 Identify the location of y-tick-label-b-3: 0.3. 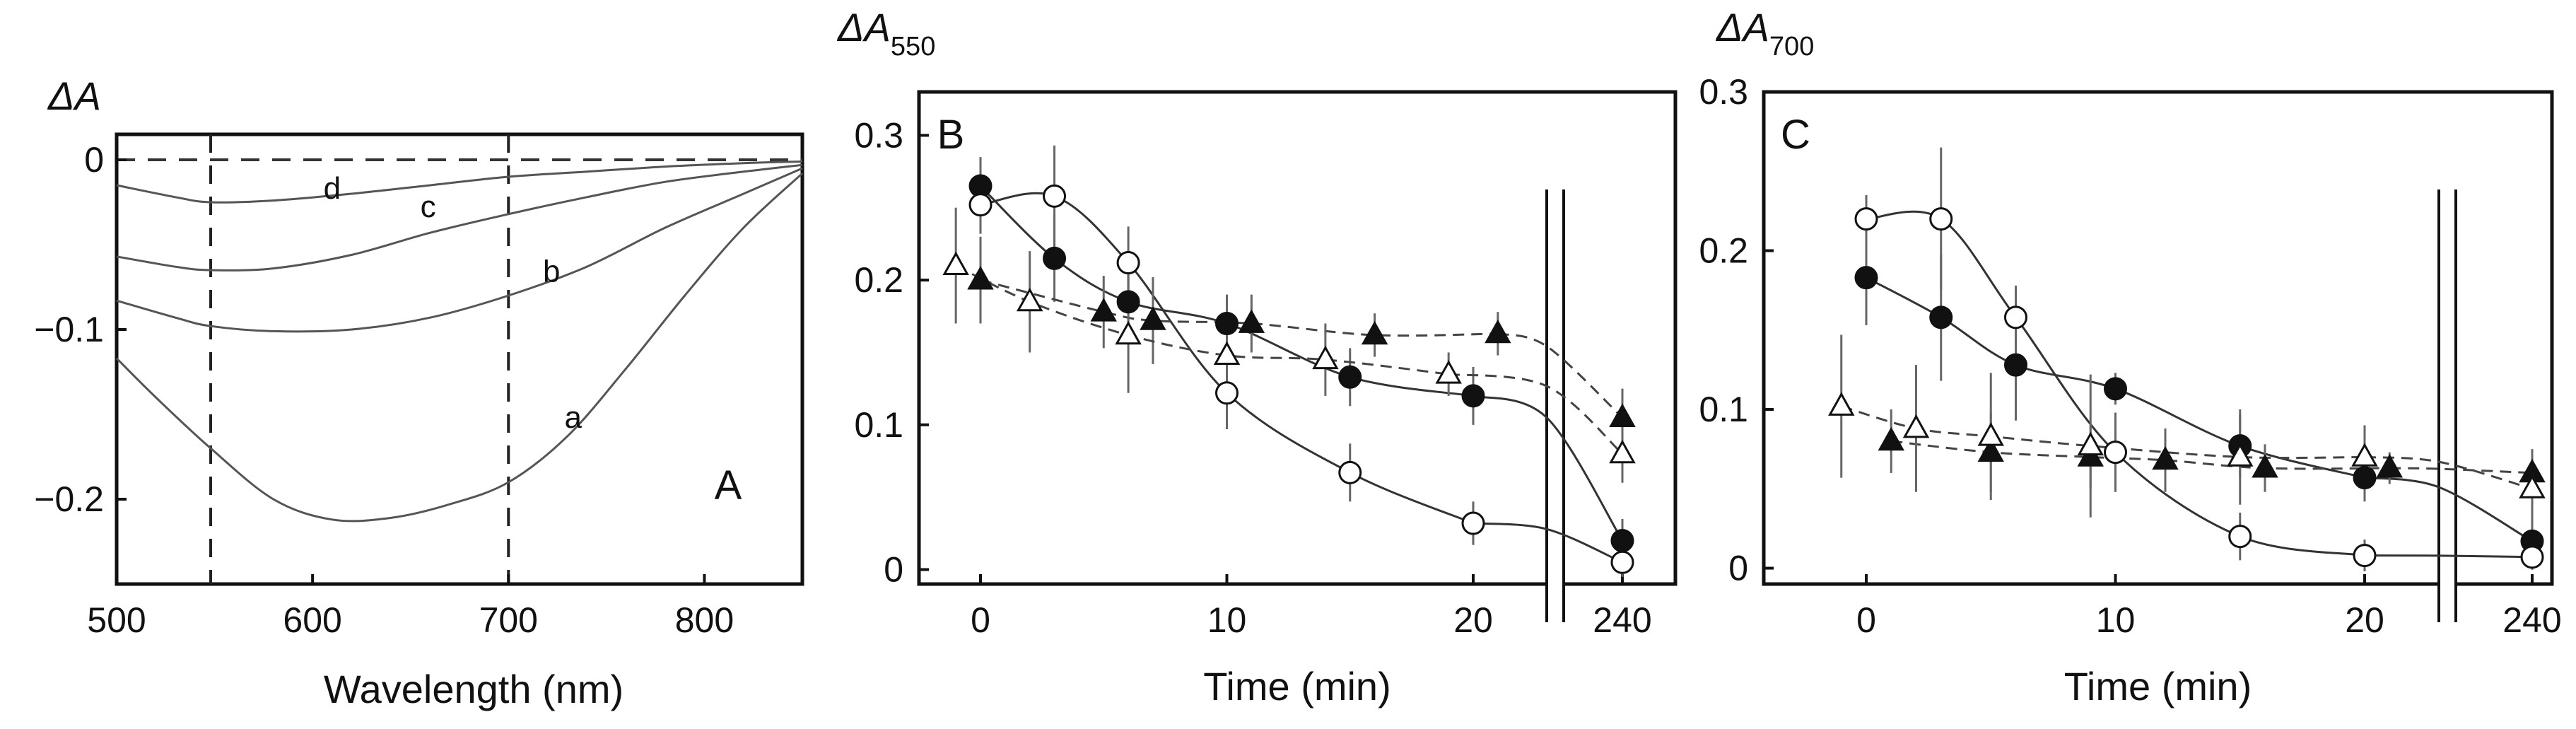
(878, 135).